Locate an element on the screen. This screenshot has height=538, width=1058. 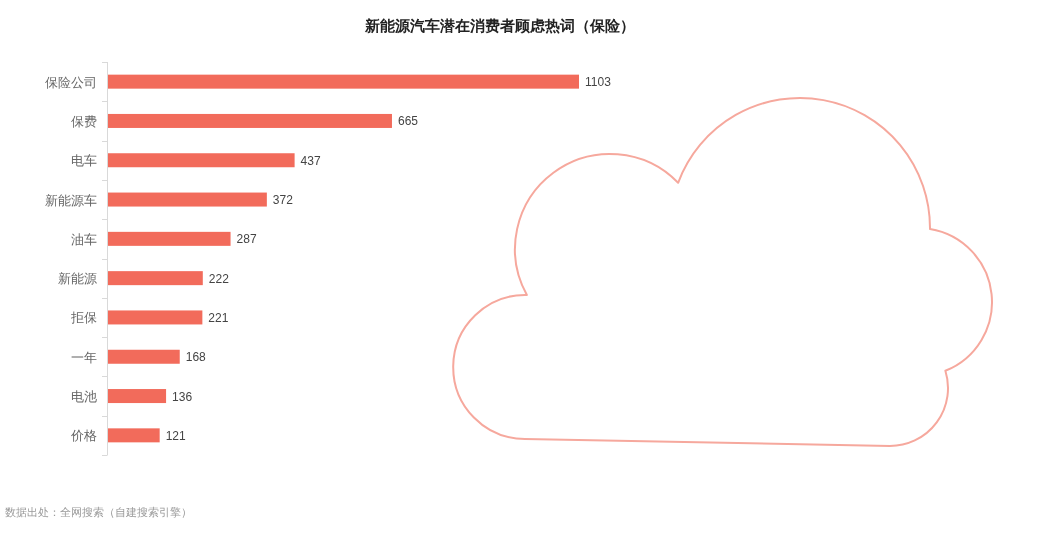
data-label: 372 is located at coordinates (283, 200).